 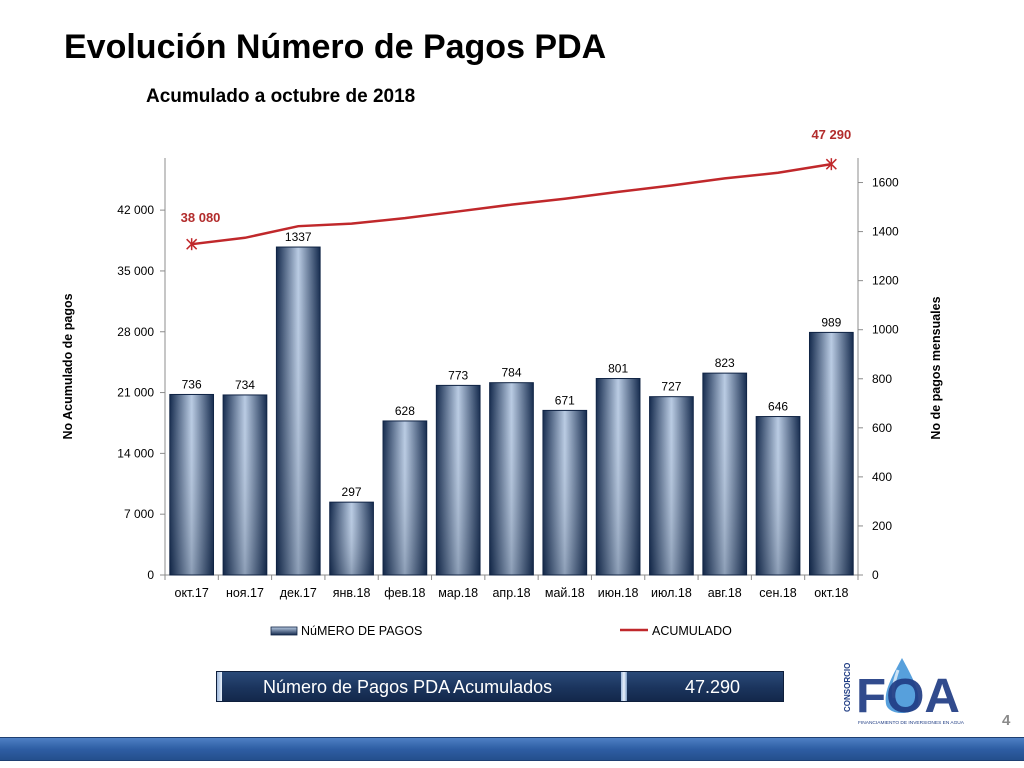 What do you see at coordinates (902, 685) in the screenshot?
I see `water-drop-icon` at bounding box center [902, 685].